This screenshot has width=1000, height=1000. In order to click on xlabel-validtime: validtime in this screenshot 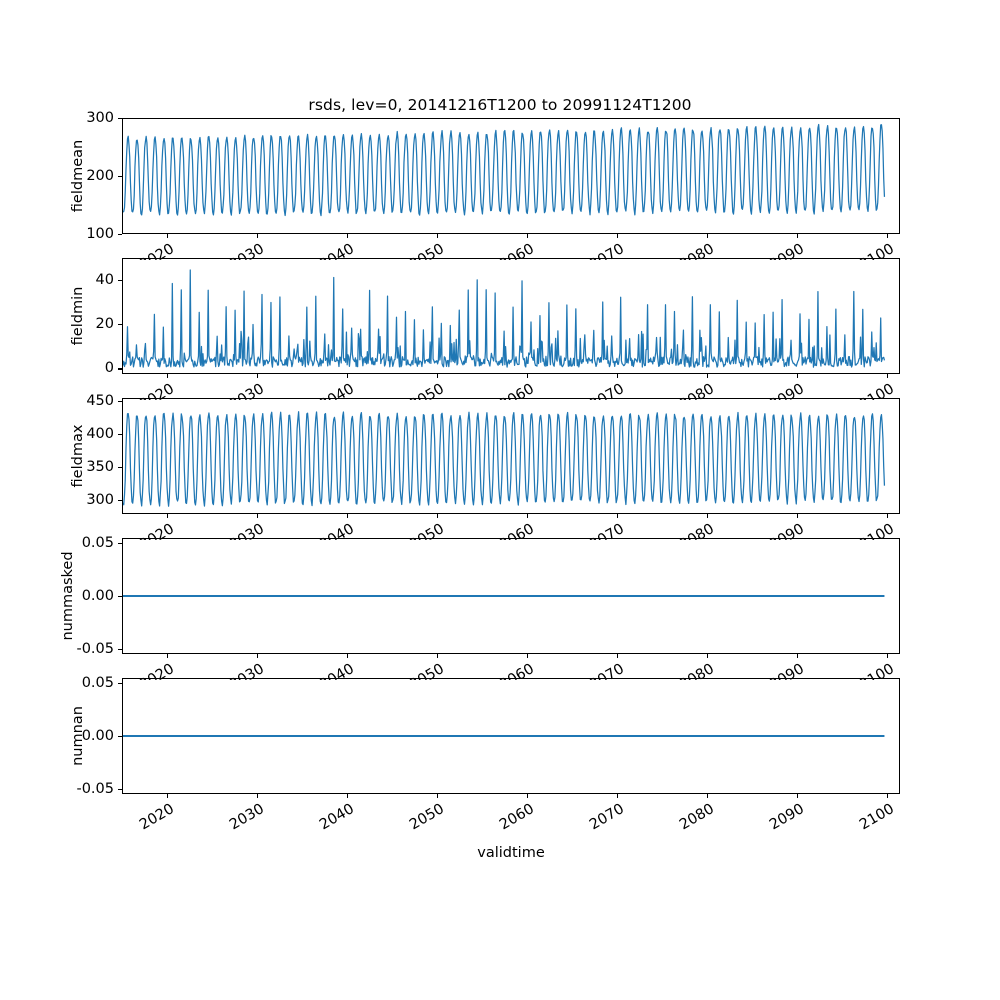, I will do `click(511, 853)`.